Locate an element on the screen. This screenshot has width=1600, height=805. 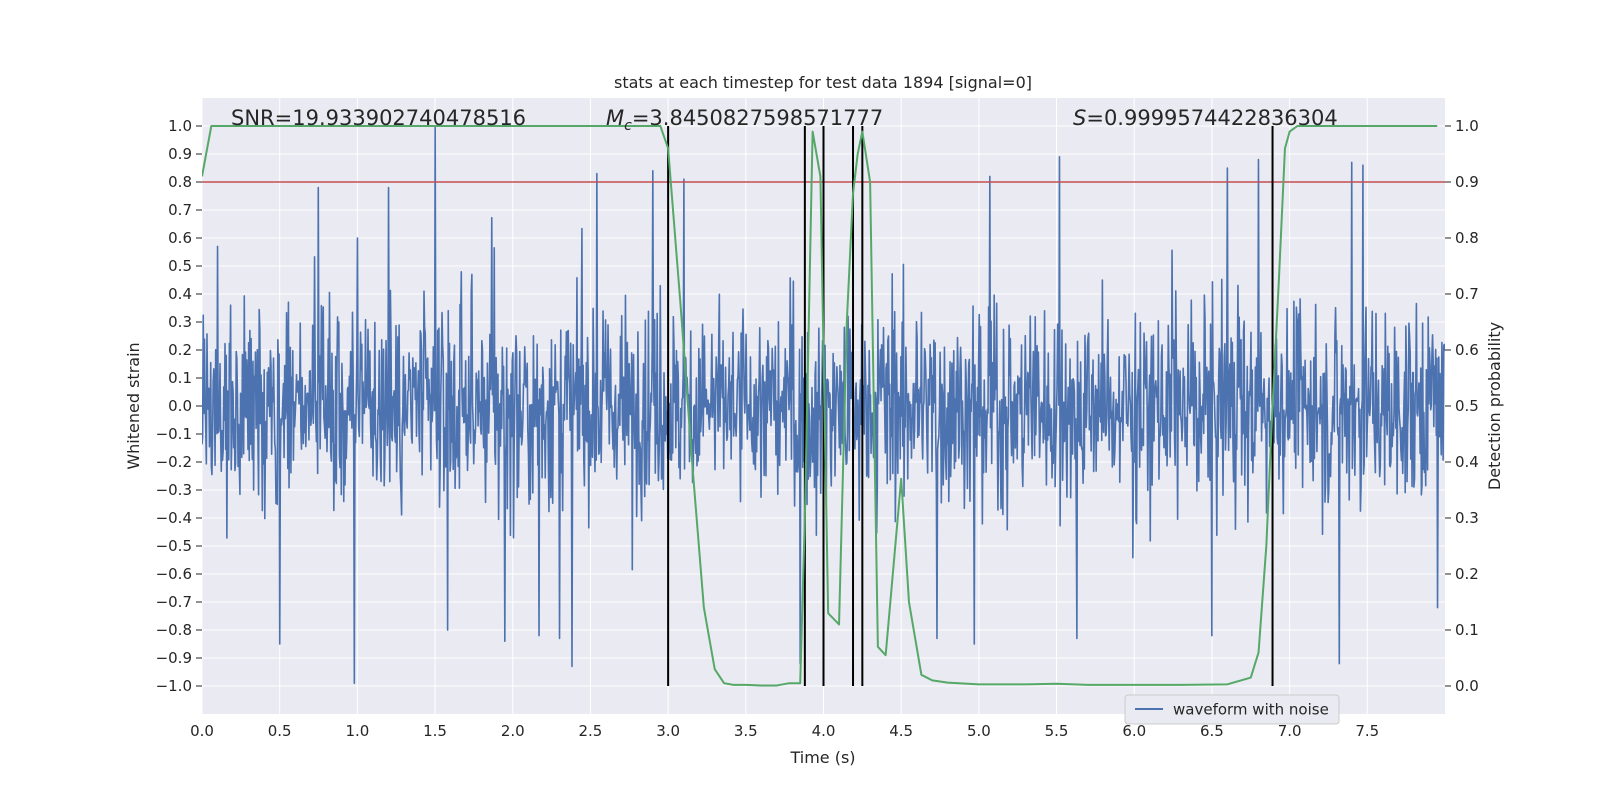
x-tick-label: 5.5 is located at coordinates (1057, 731).